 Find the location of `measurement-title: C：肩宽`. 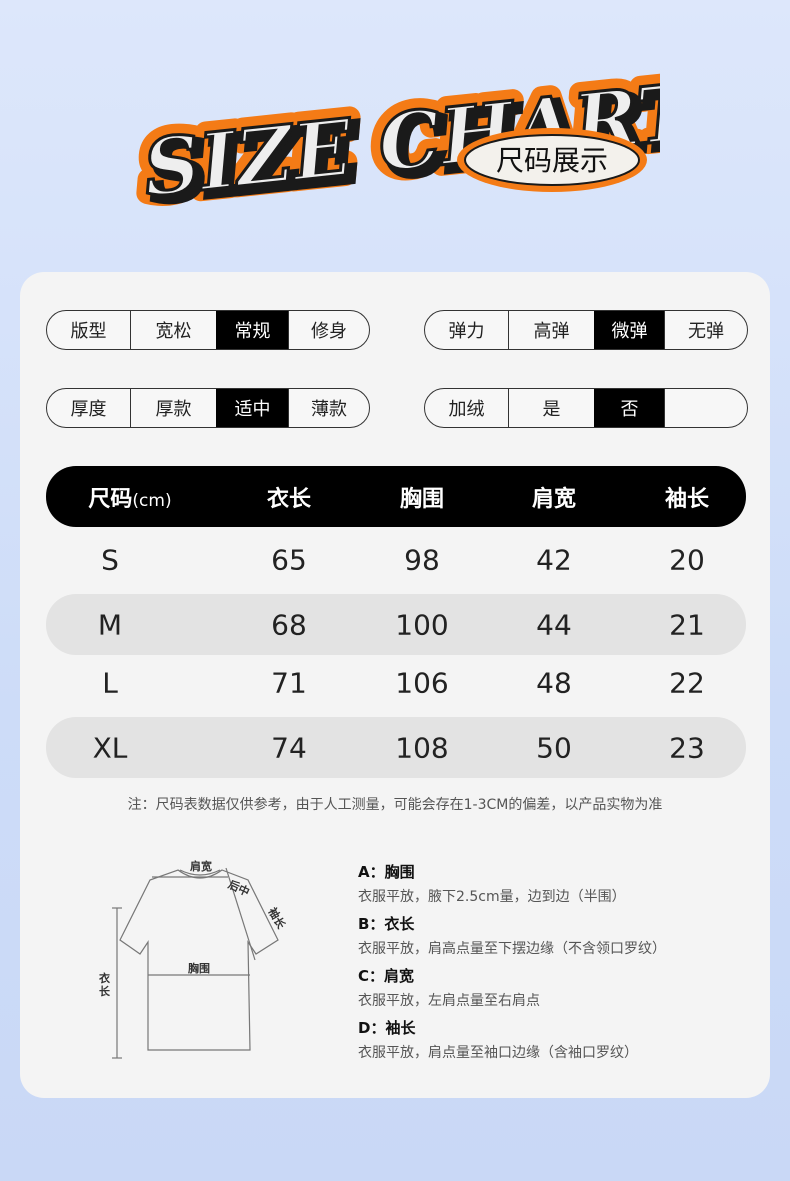

measurement-title: C：肩宽 is located at coordinates (386, 976).